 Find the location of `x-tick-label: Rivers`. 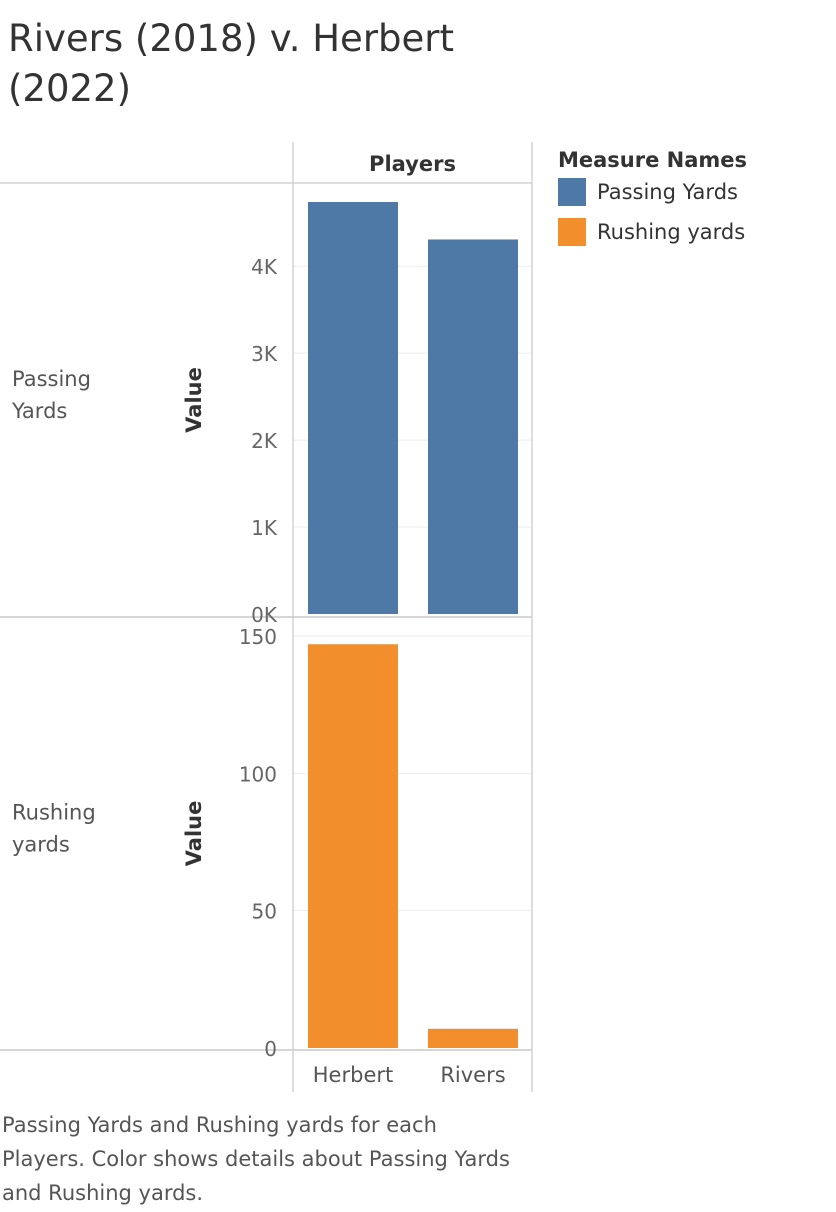

x-tick-label: Rivers is located at coordinates (472, 1075).